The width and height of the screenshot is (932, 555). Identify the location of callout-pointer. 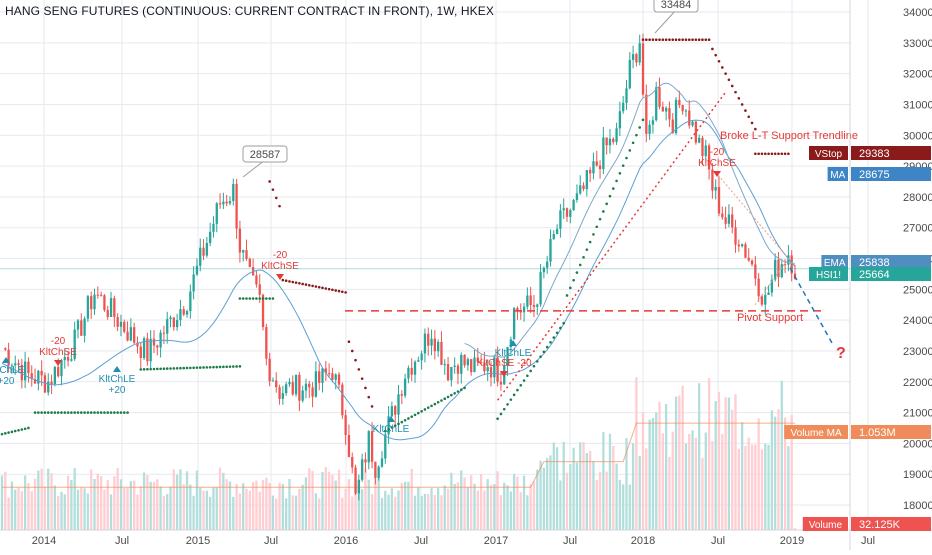
(254, 168).